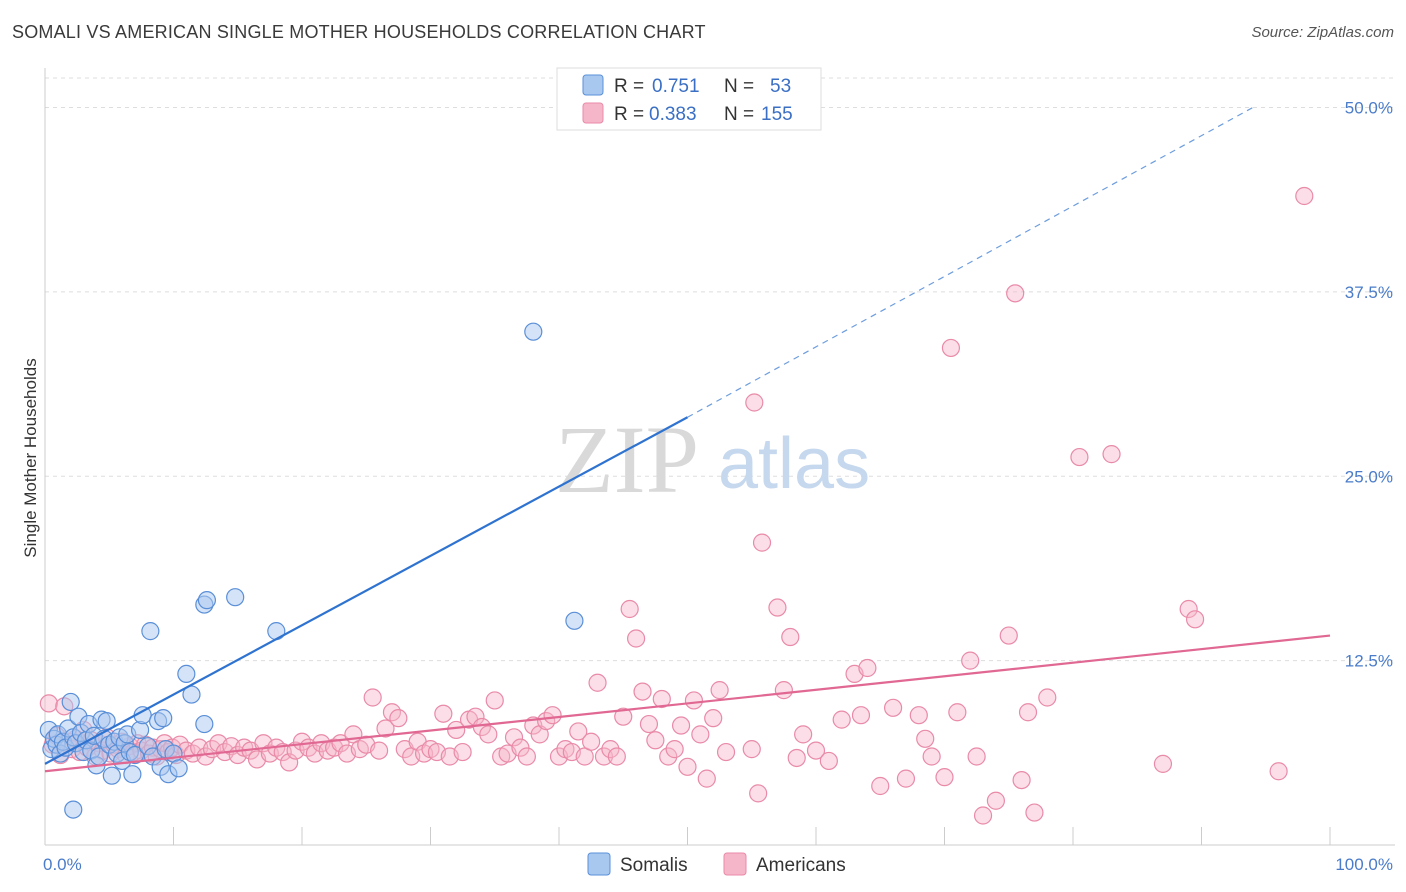 The width and height of the screenshot is (1406, 892). I want to click on bottom-legend-label-americans: Americans, so click(801, 865).